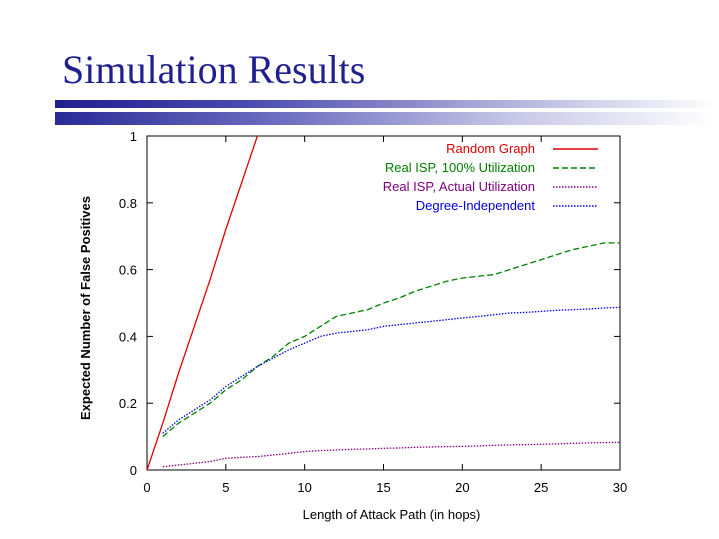 The width and height of the screenshot is (719, 539). What do you see at coordinates (133, 136) in the screenshot?
I see `y-tick-label: 1` at bounding box center [133, 136].